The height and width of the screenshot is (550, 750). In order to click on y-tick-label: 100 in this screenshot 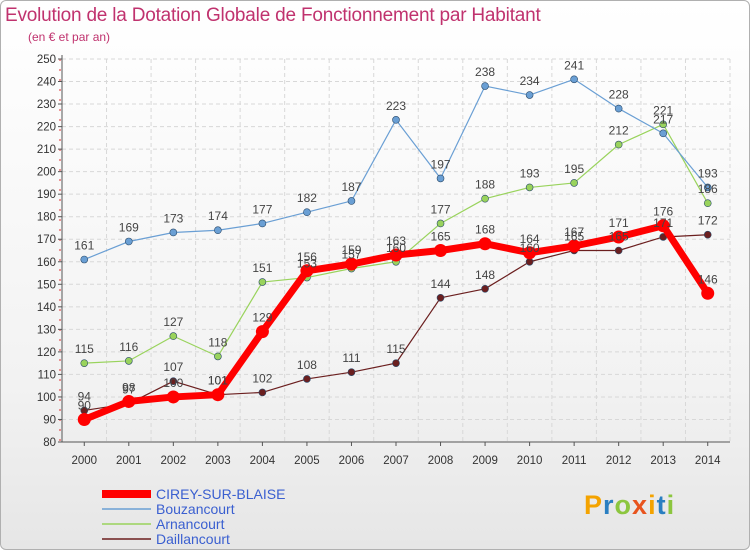, I will do `click(46, 398)`.